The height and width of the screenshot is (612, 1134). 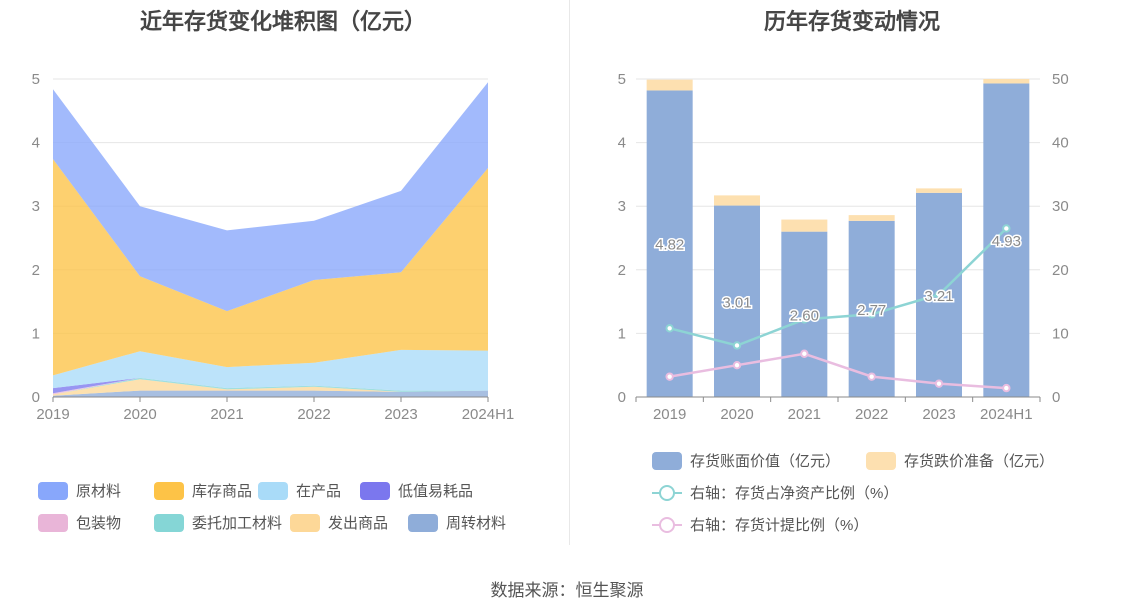 What do you see at coordinates (36, 397) in the screenshot?
I see `left-y-tick-label: 0` at bounding box center [36, 397].